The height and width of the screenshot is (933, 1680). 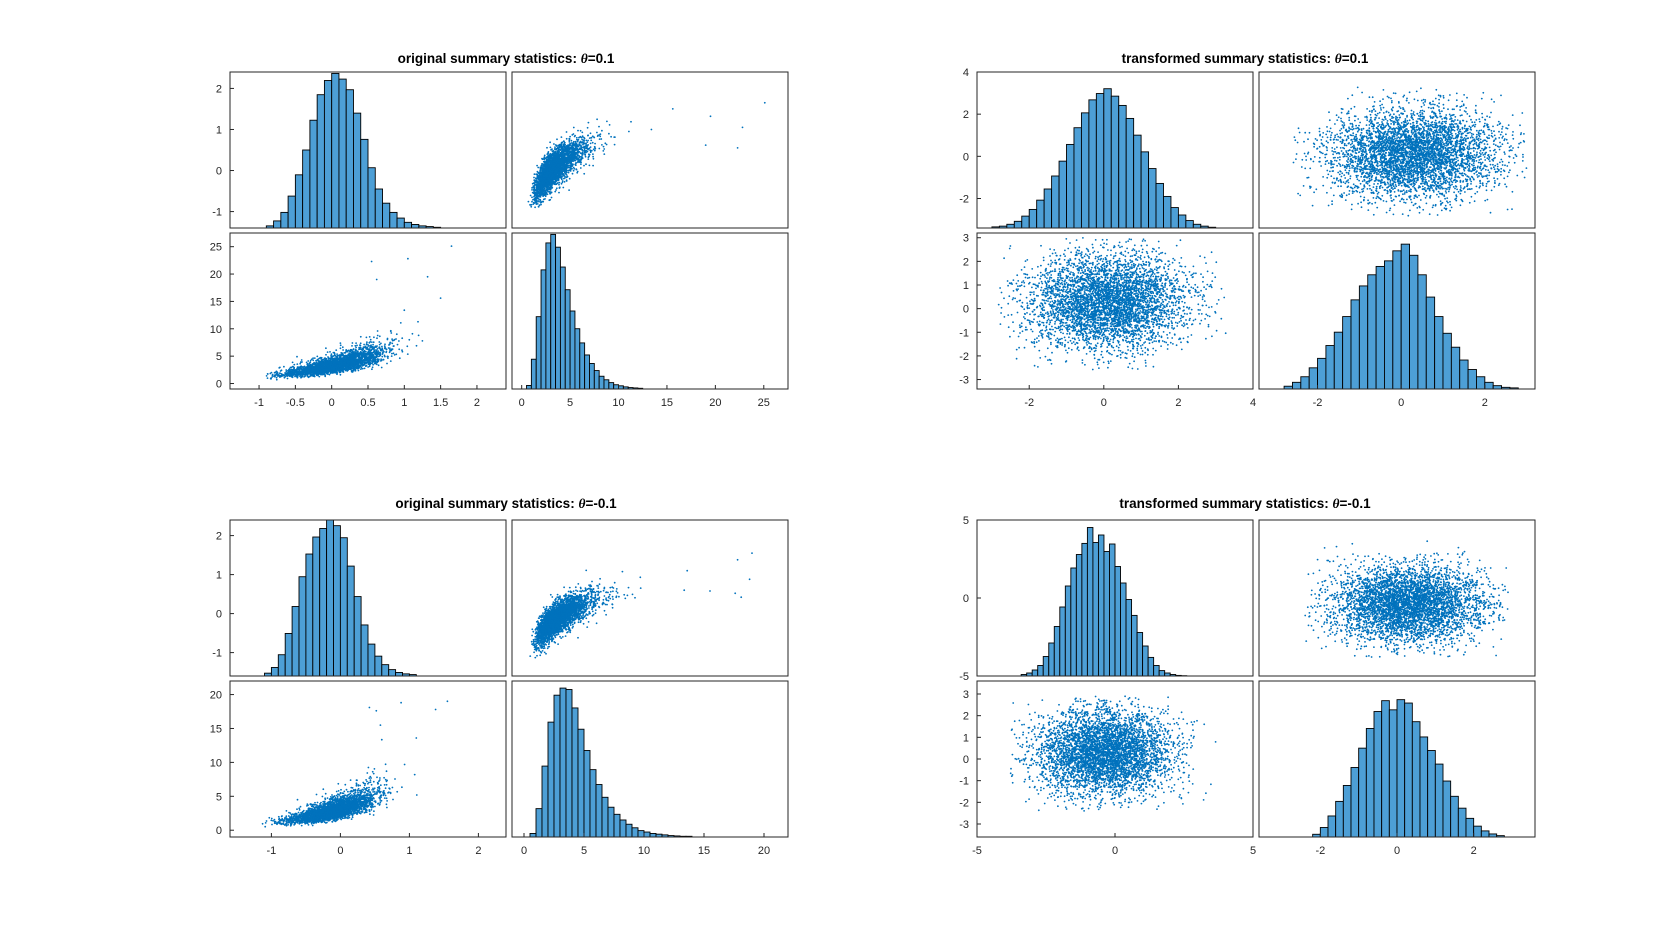 What do you see at coordinates (219, 172) in the screenshot?
I see `y-tick-label: 0` at bounding box center [219, 172].